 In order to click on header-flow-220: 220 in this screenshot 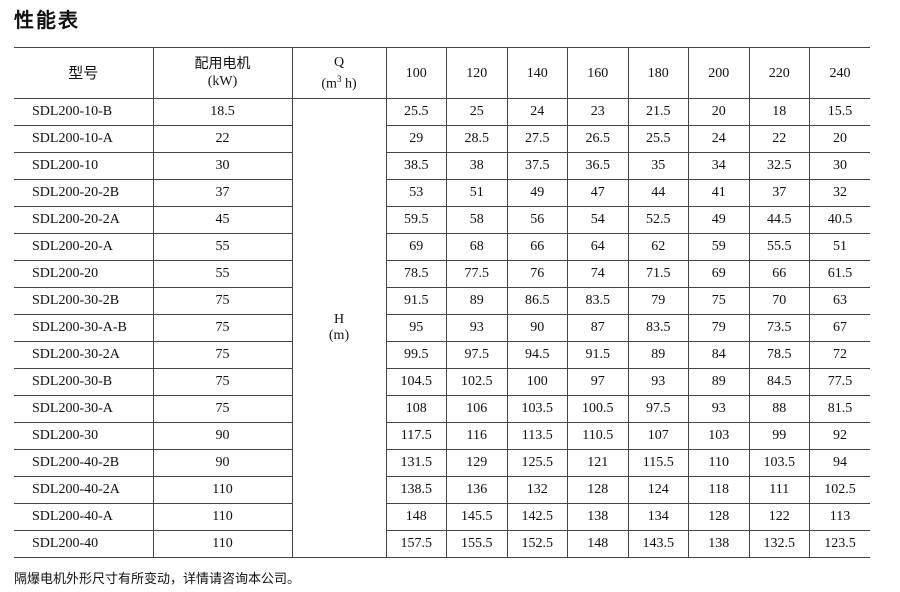, I will do `click(779, 73)`.